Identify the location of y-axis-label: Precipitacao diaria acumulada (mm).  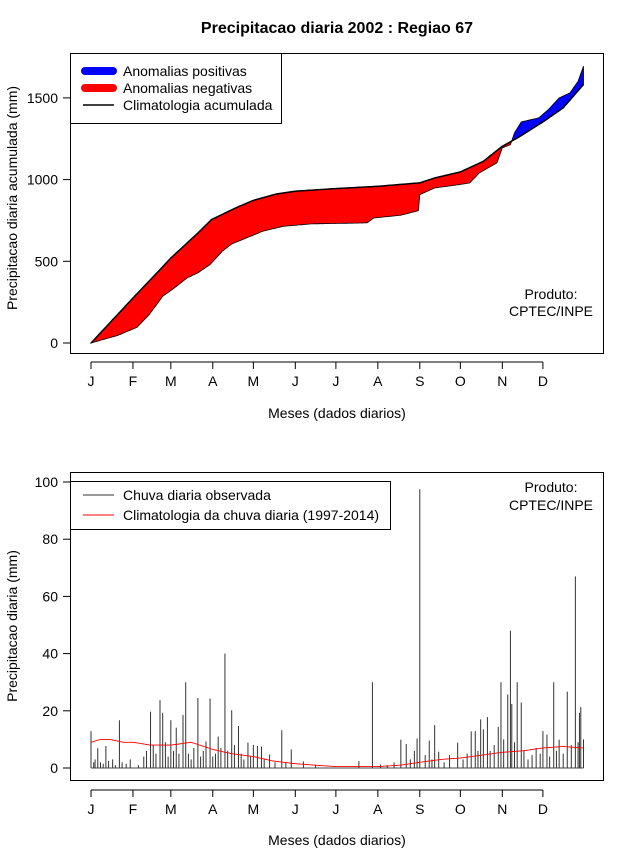
(12, 198).